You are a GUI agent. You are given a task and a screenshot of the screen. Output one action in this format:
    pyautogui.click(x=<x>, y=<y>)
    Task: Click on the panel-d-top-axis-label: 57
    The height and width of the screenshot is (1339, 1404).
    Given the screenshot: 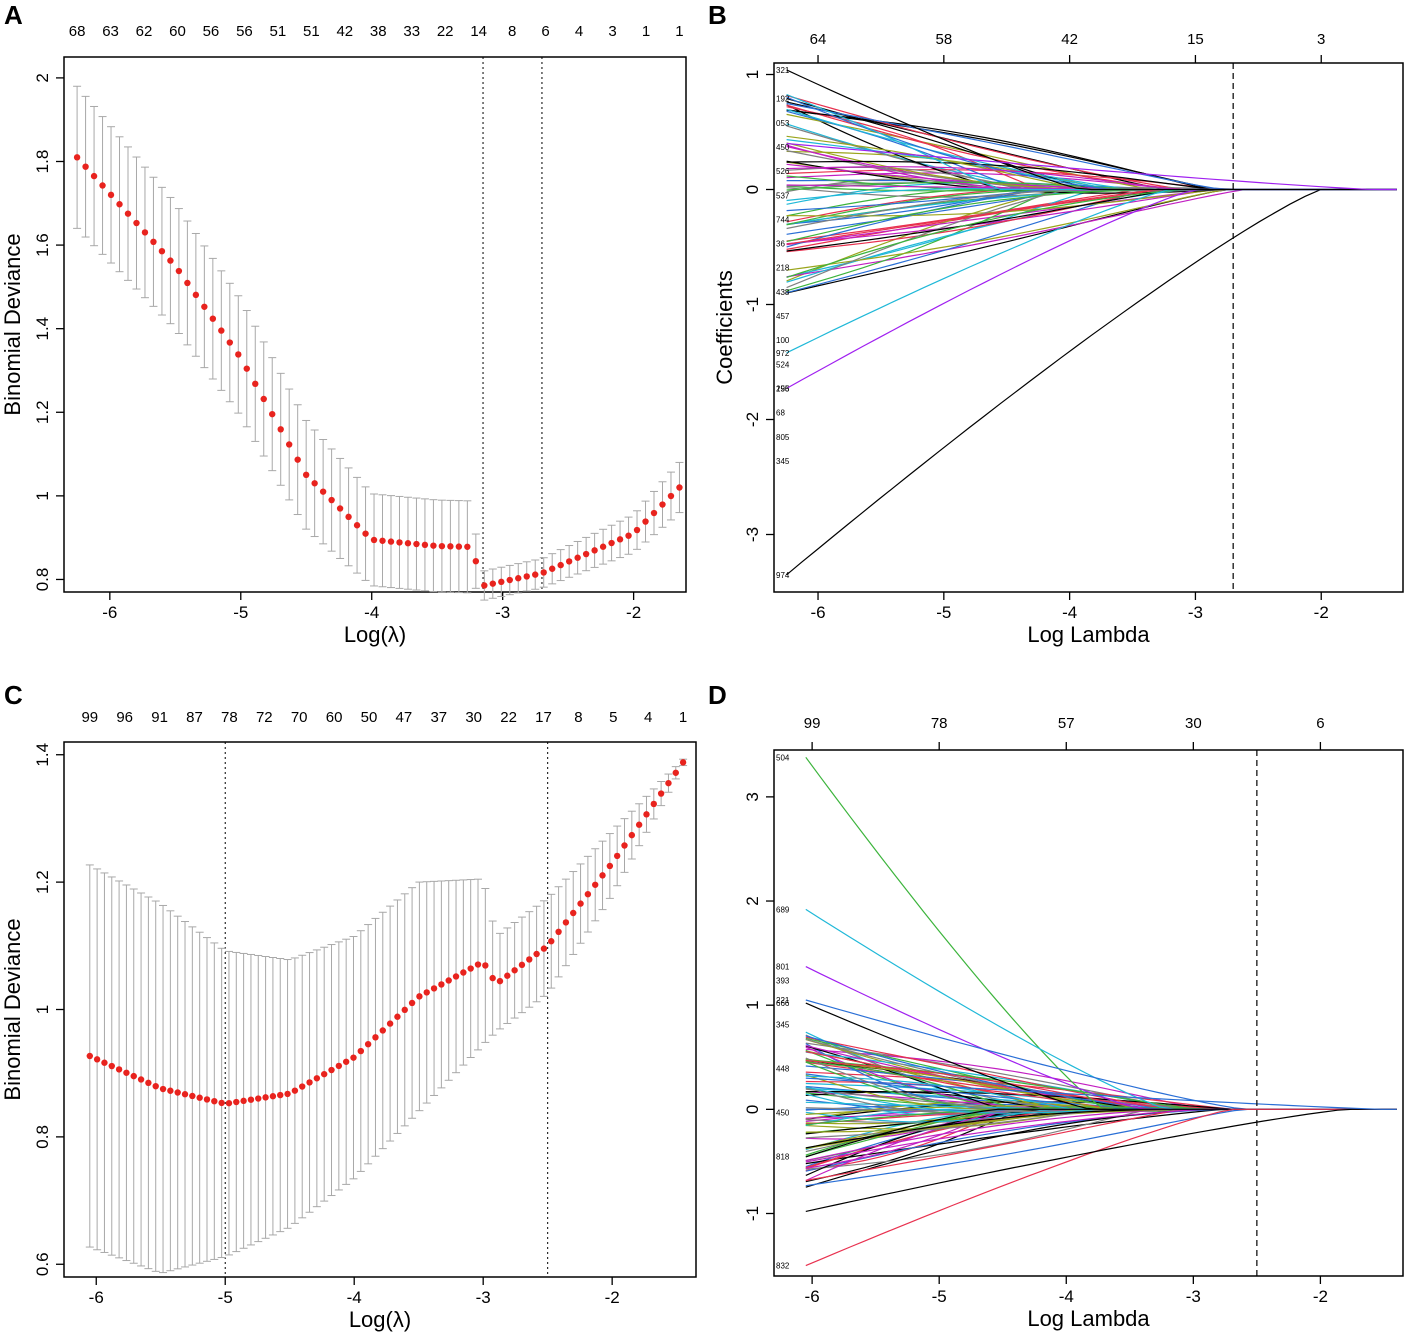 What is the action you would take?
    pyautogui.click(x=1066, y=723)
    